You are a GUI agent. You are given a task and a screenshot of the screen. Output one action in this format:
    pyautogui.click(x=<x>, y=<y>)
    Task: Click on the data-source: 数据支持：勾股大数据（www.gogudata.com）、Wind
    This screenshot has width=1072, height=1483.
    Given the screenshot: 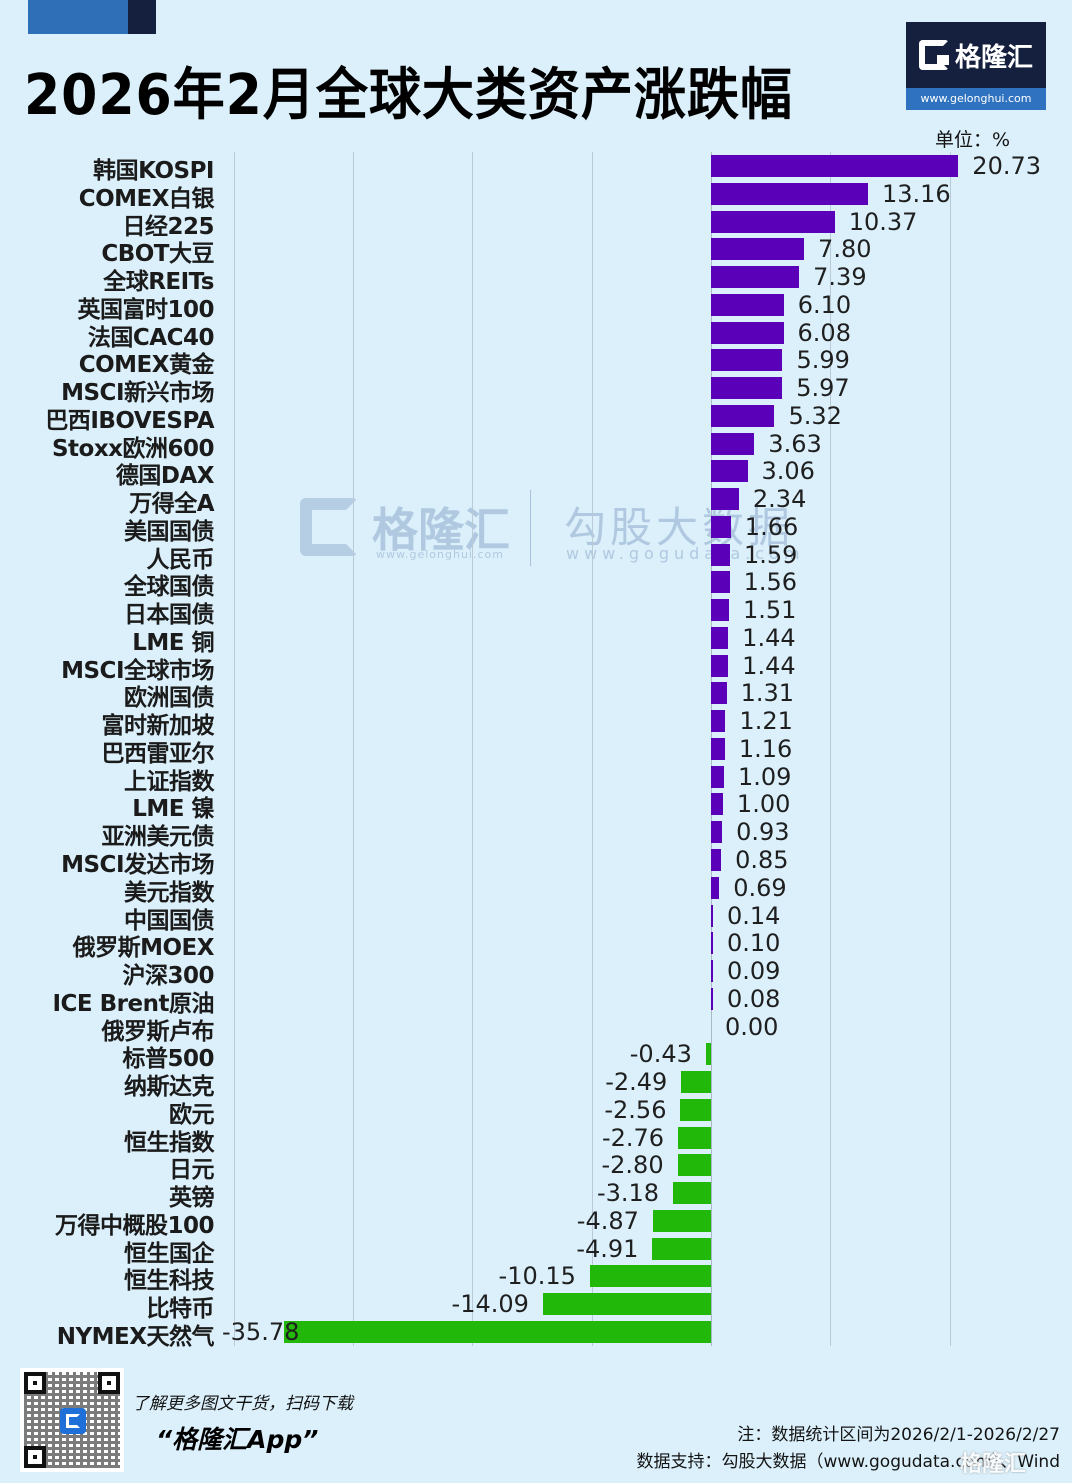 What is the action you would take?
    pyautogui.click(x=848, y=1462)
    